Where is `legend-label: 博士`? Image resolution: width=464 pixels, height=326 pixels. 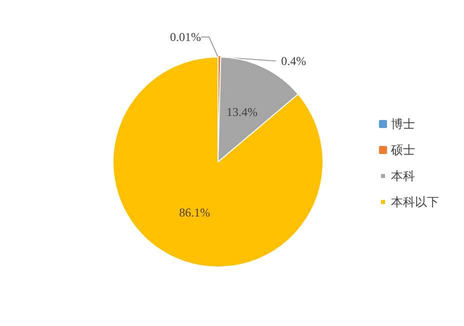
legend-label: 博士 is located at coordinates (403, 124).